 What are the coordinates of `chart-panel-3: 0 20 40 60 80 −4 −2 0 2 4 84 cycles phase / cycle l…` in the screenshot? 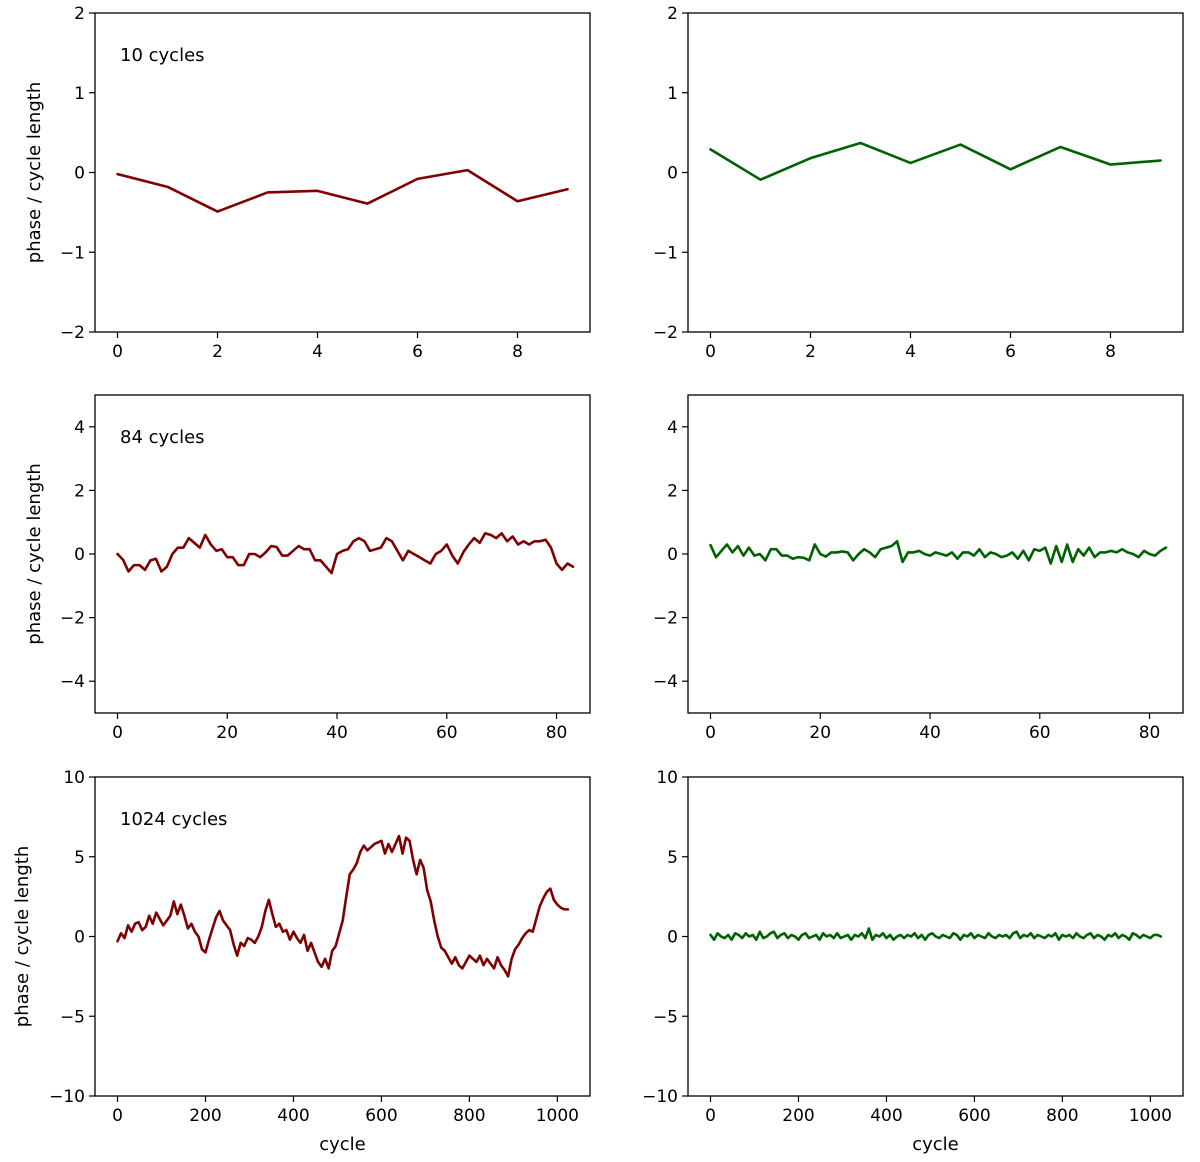 It's located at (307, 568).